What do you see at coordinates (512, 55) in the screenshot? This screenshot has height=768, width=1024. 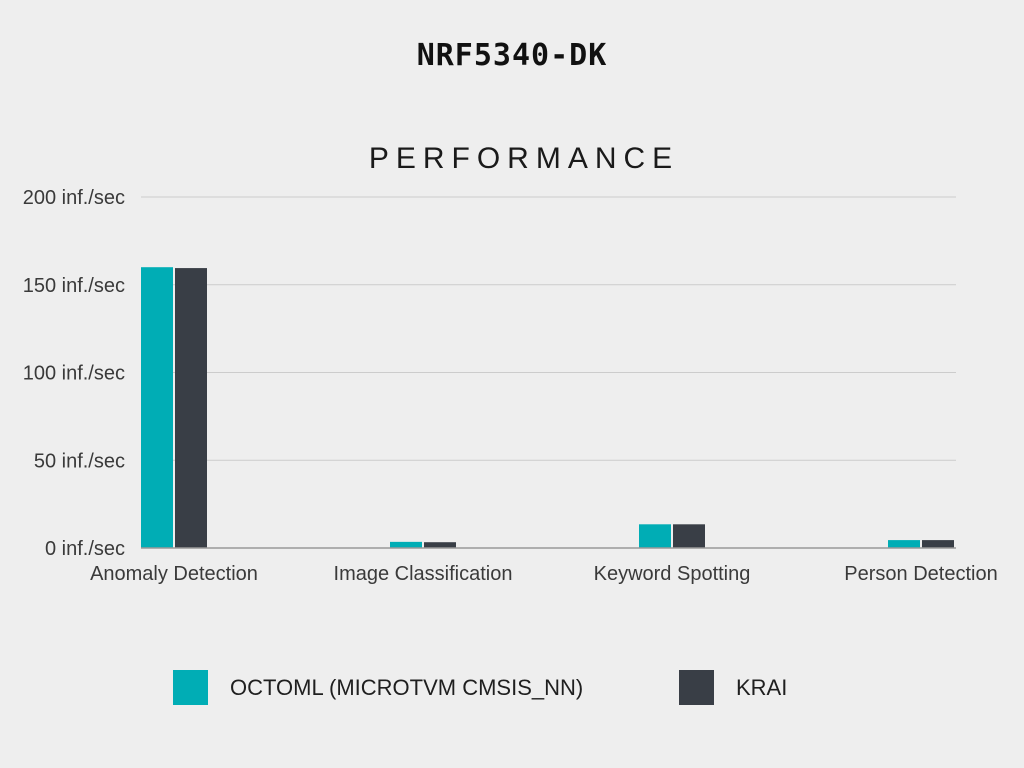 I see `page-title: NRF5340-DK` at bounding box center [512, 55].